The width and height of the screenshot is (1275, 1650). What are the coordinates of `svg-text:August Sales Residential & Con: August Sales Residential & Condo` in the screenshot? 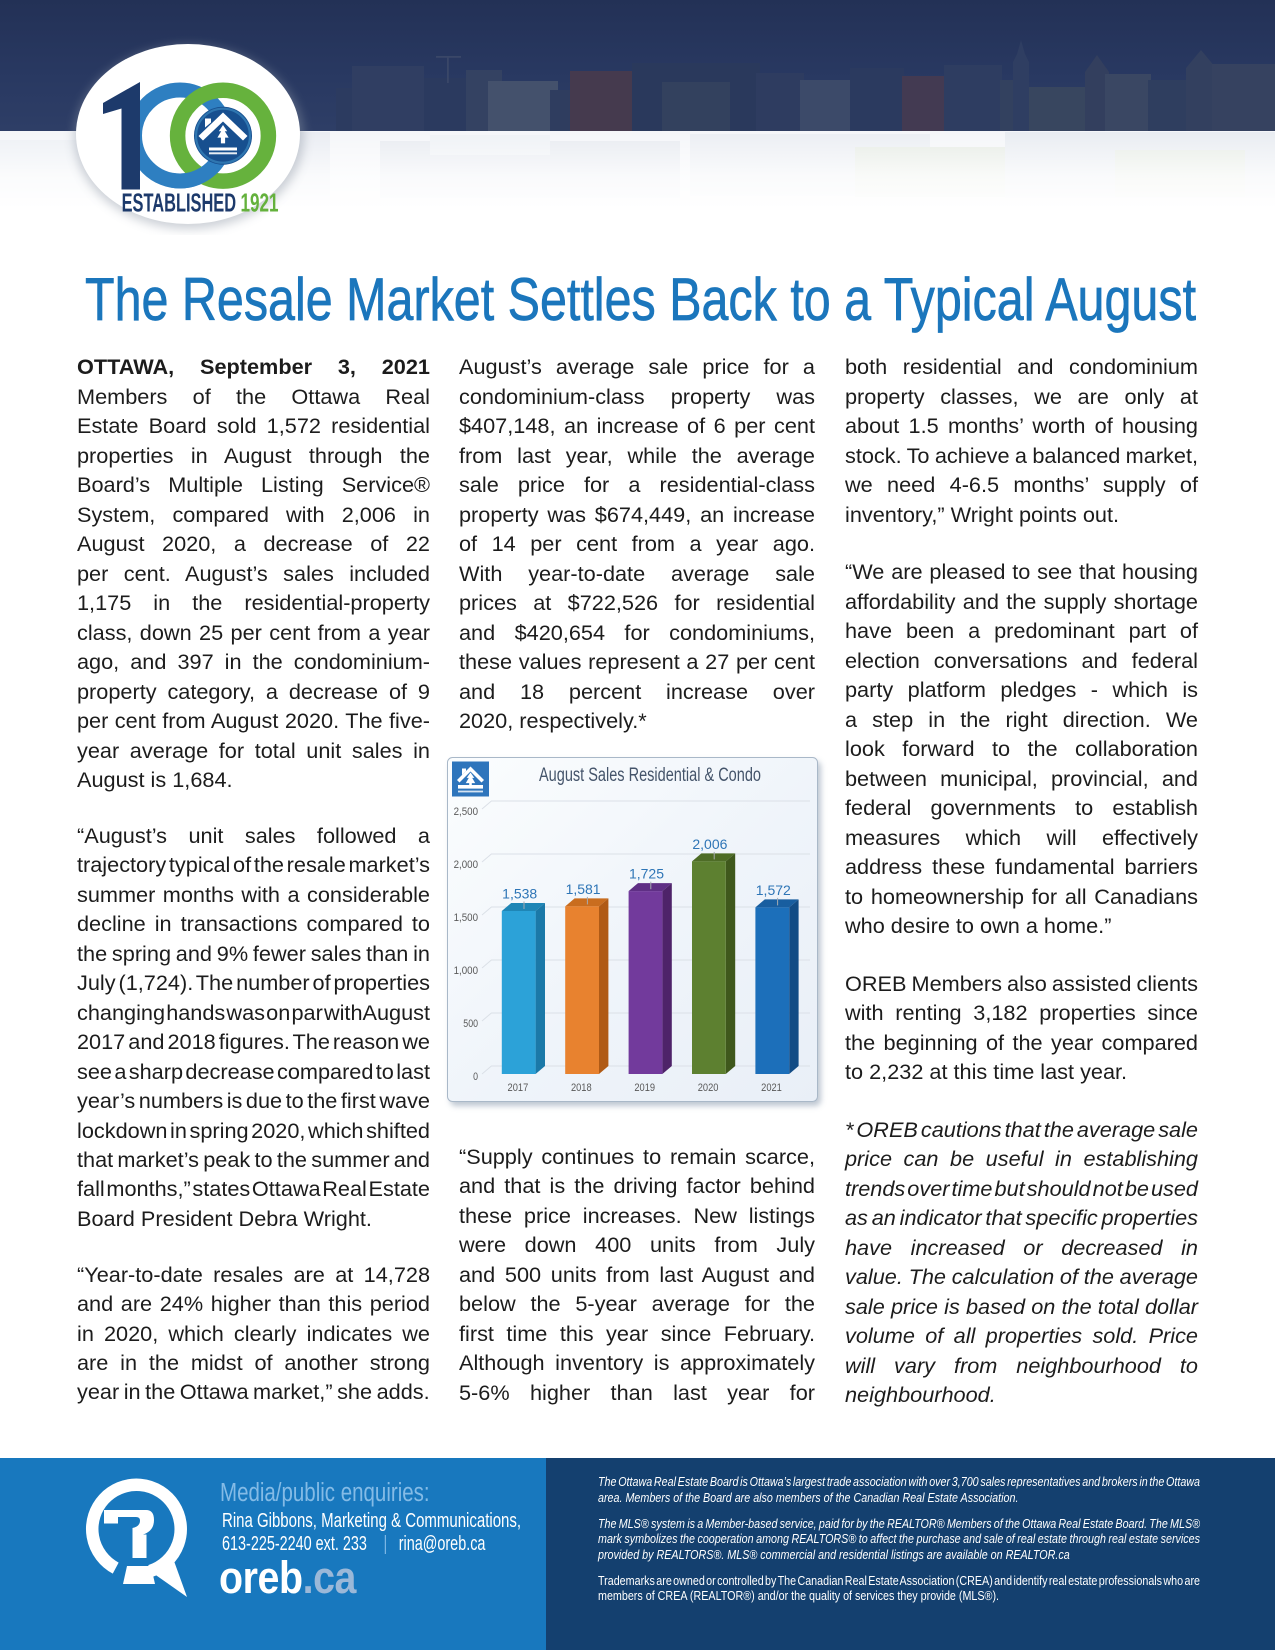 It's located at (650, 775).